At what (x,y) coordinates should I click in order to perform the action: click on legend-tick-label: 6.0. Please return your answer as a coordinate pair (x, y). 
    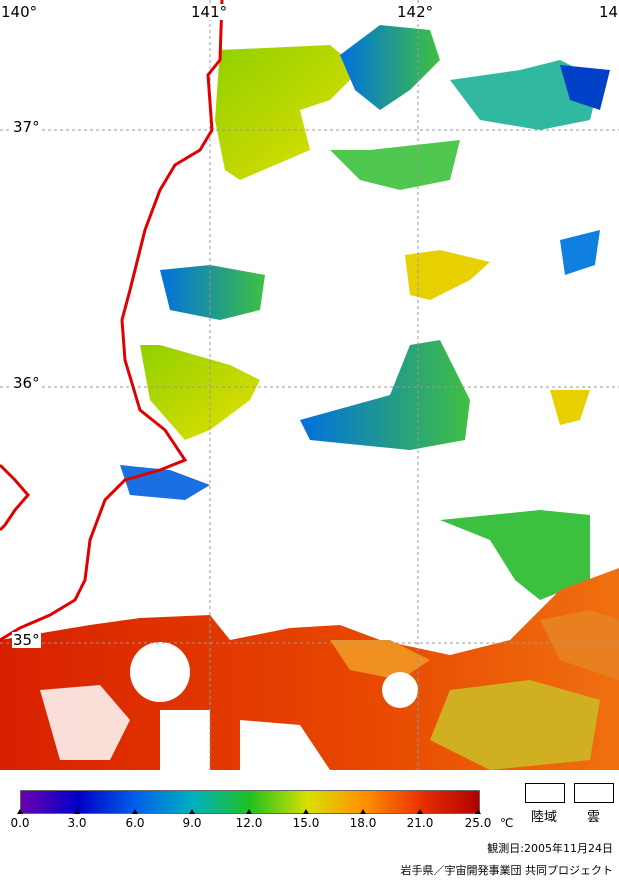
    Looking at the image, I should click on (135, 823).